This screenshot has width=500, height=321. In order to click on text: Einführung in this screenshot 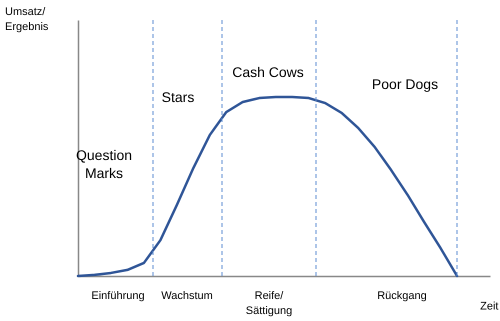, I will do `click(118, 296)`.